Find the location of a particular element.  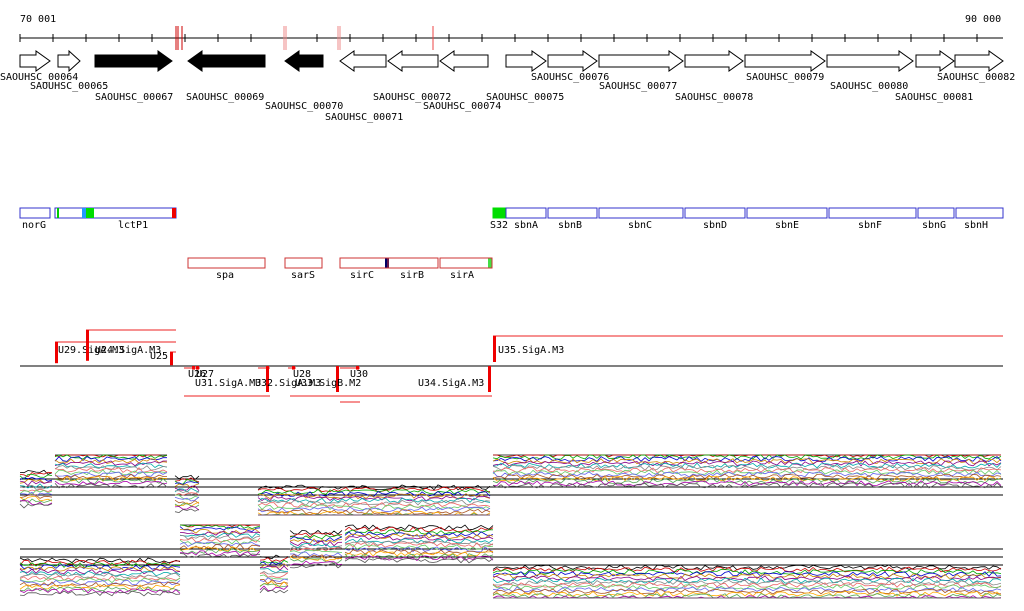

gene-label: SAOUHSC_00076 is located at coordinates (570, 77).